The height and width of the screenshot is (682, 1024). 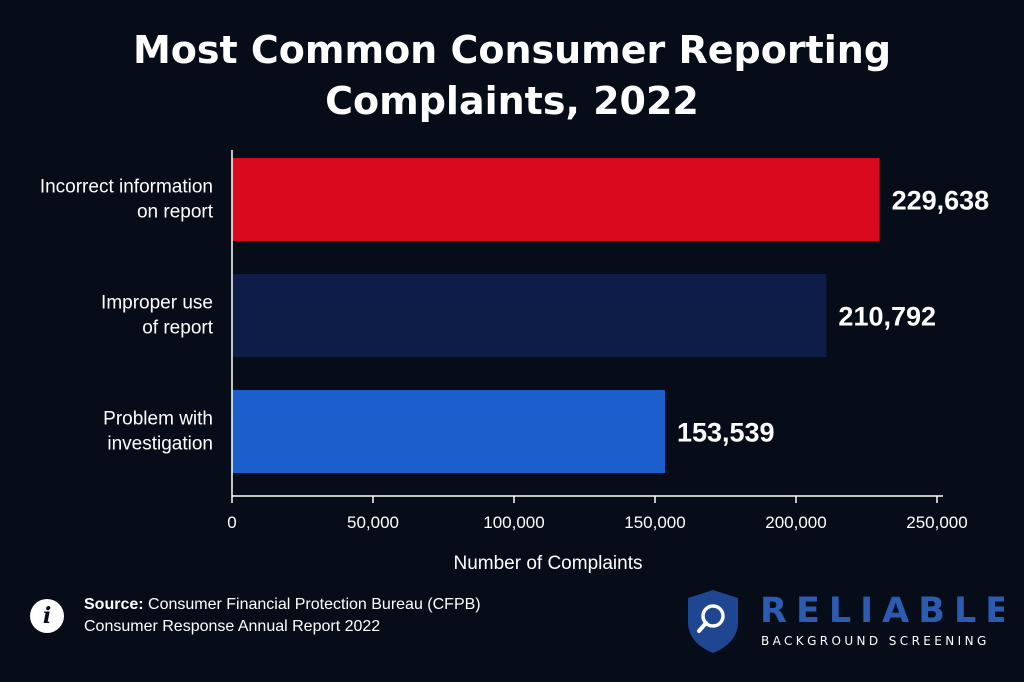 I want to click on x-tick-label-2: 50,000, so click(x=373, y=522).